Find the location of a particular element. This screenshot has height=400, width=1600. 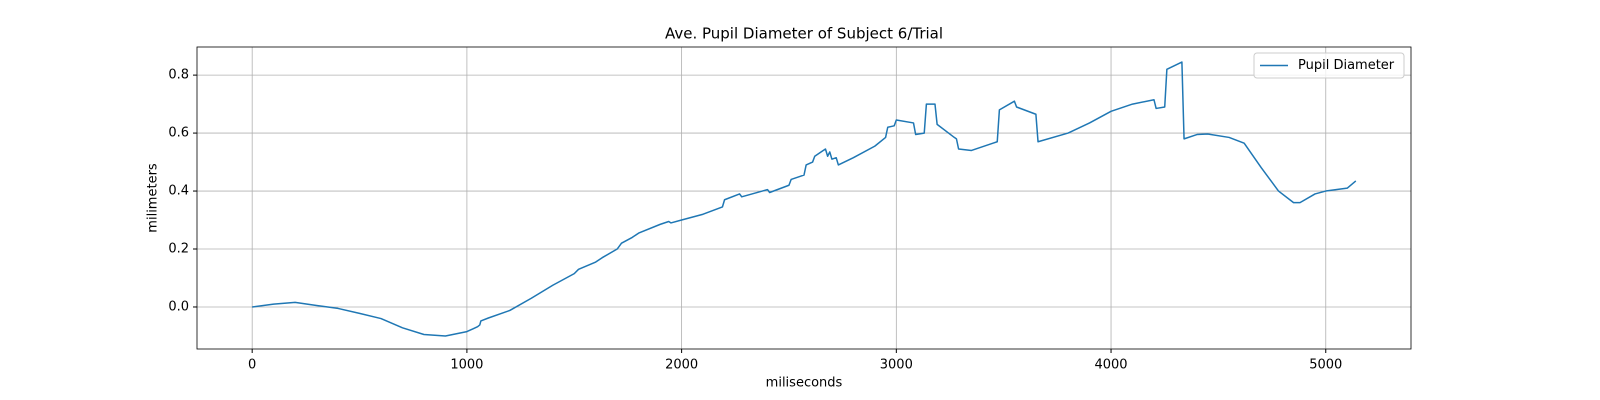

x-tick-label: 4000 is located at coordinates (1110, 365).